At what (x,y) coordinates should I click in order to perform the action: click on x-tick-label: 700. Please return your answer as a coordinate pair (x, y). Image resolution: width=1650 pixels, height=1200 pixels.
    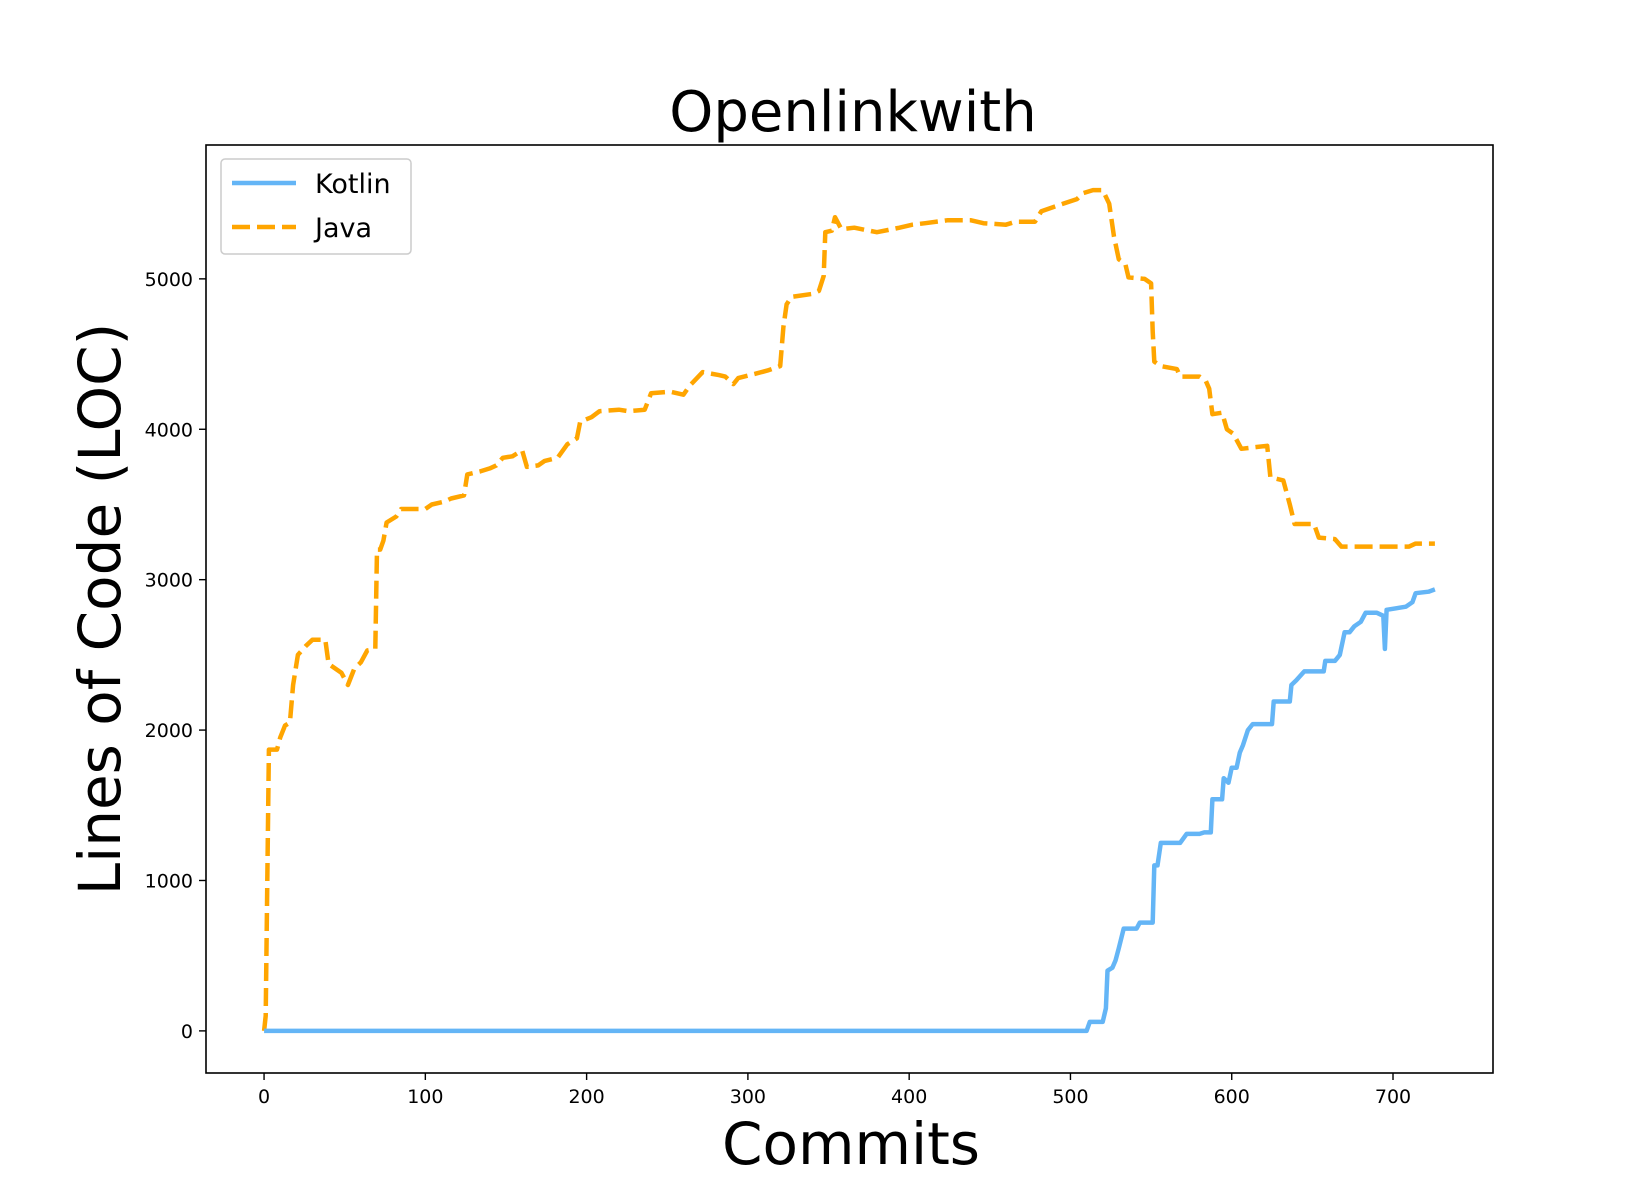
    Looking at the image, I should click on (1393, 1097).